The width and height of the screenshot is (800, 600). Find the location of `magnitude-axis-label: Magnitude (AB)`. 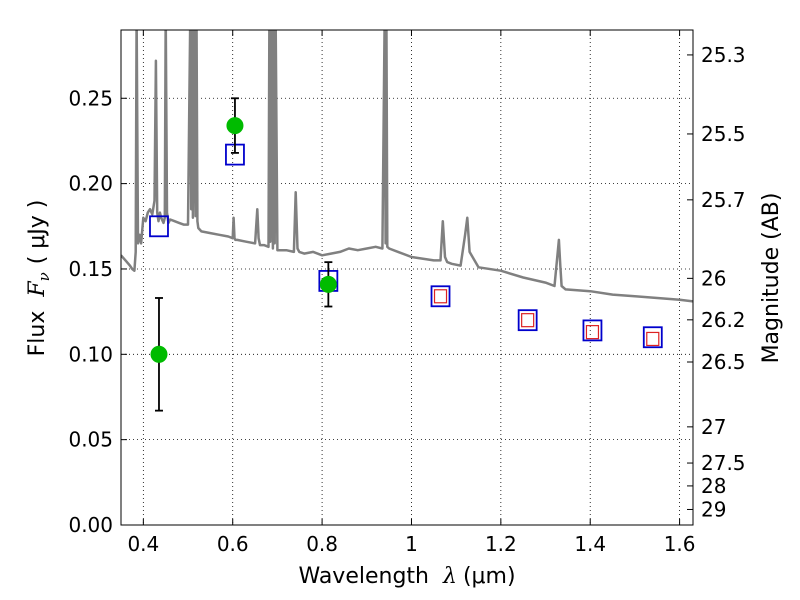

magnitude-axis-label: Magnitude (AB) is located at coordinates (771, 278).